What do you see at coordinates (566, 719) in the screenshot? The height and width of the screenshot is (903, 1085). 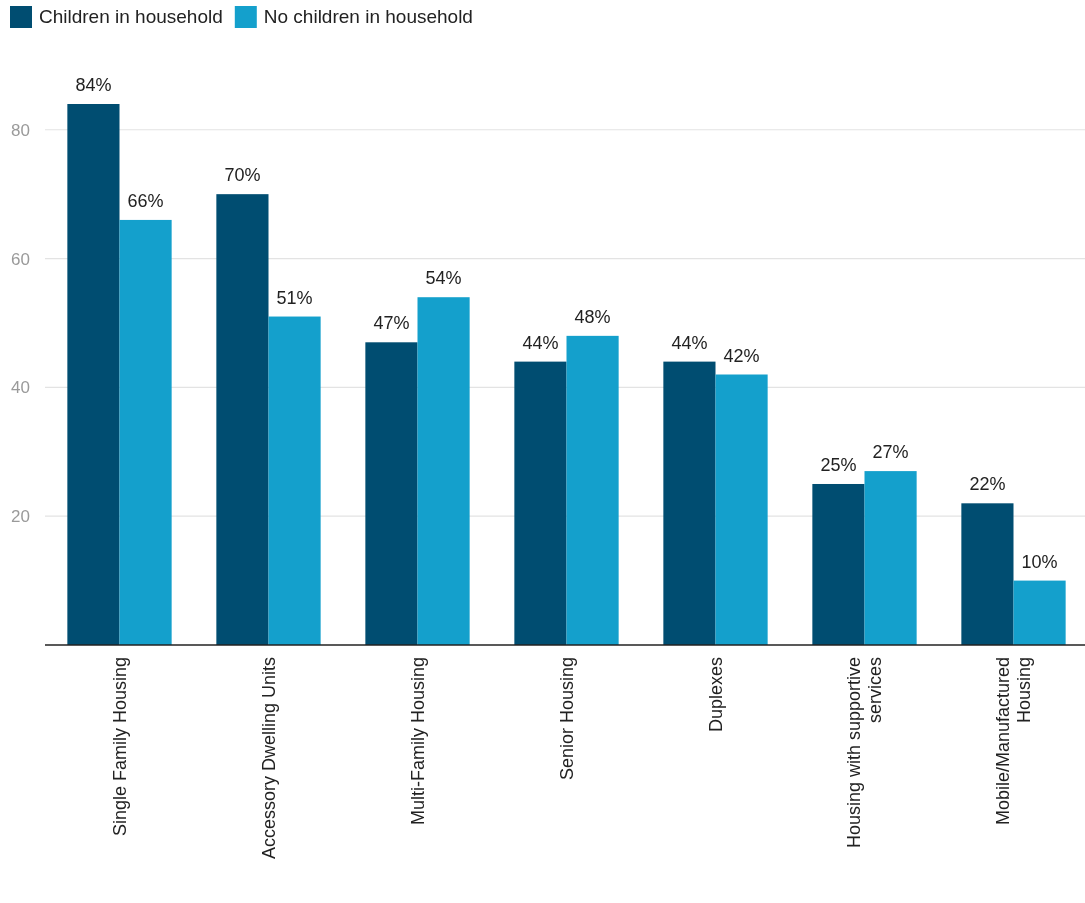 I see `x-tick-label: Senior Housing` at bounding box center [566, 719].